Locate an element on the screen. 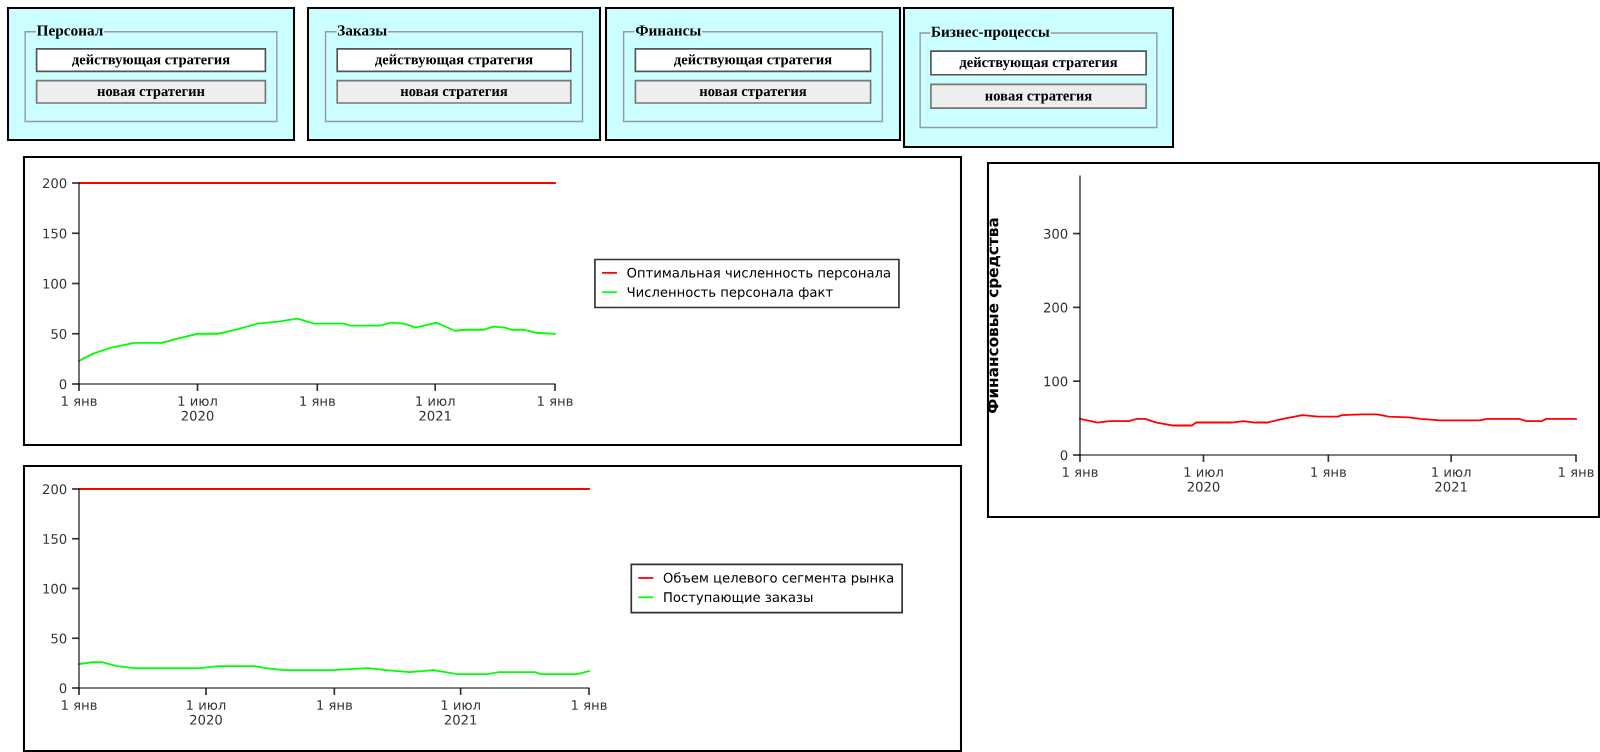 The image size is (1600, 752). legend-label: Объем целевого сегмента рынка is located at coordinates (778, 579).